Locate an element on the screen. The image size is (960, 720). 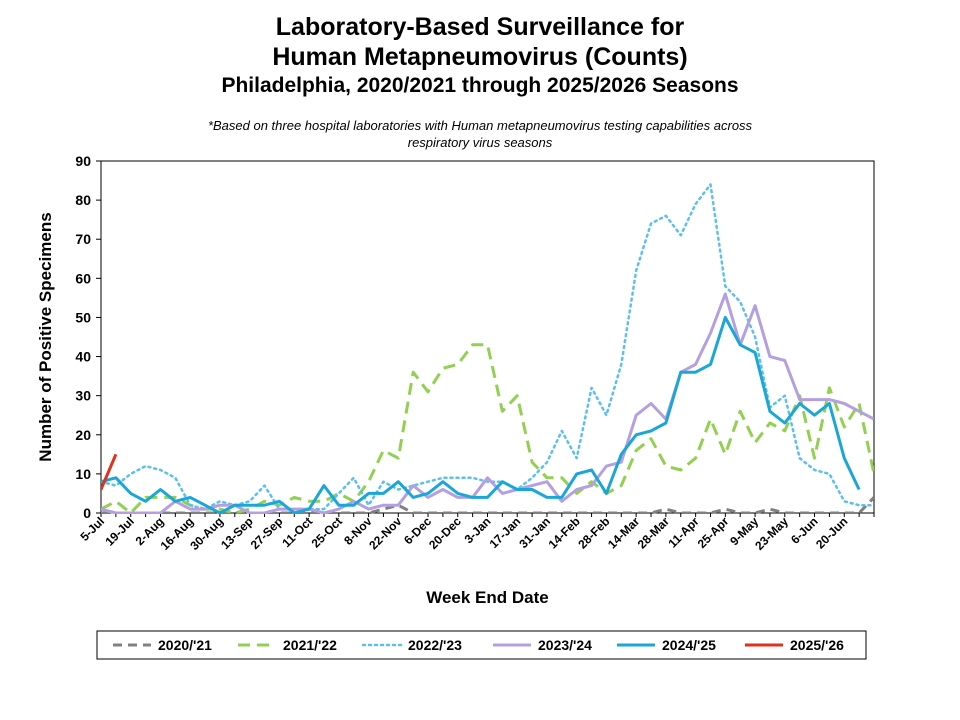
y-tick-label: 90 is located at coordinates (83, 161).